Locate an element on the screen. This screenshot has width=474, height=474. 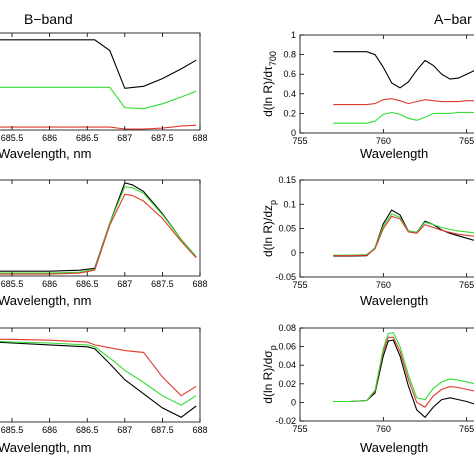
y-tick-label: 0.02 is located at coordinates (287, 384).